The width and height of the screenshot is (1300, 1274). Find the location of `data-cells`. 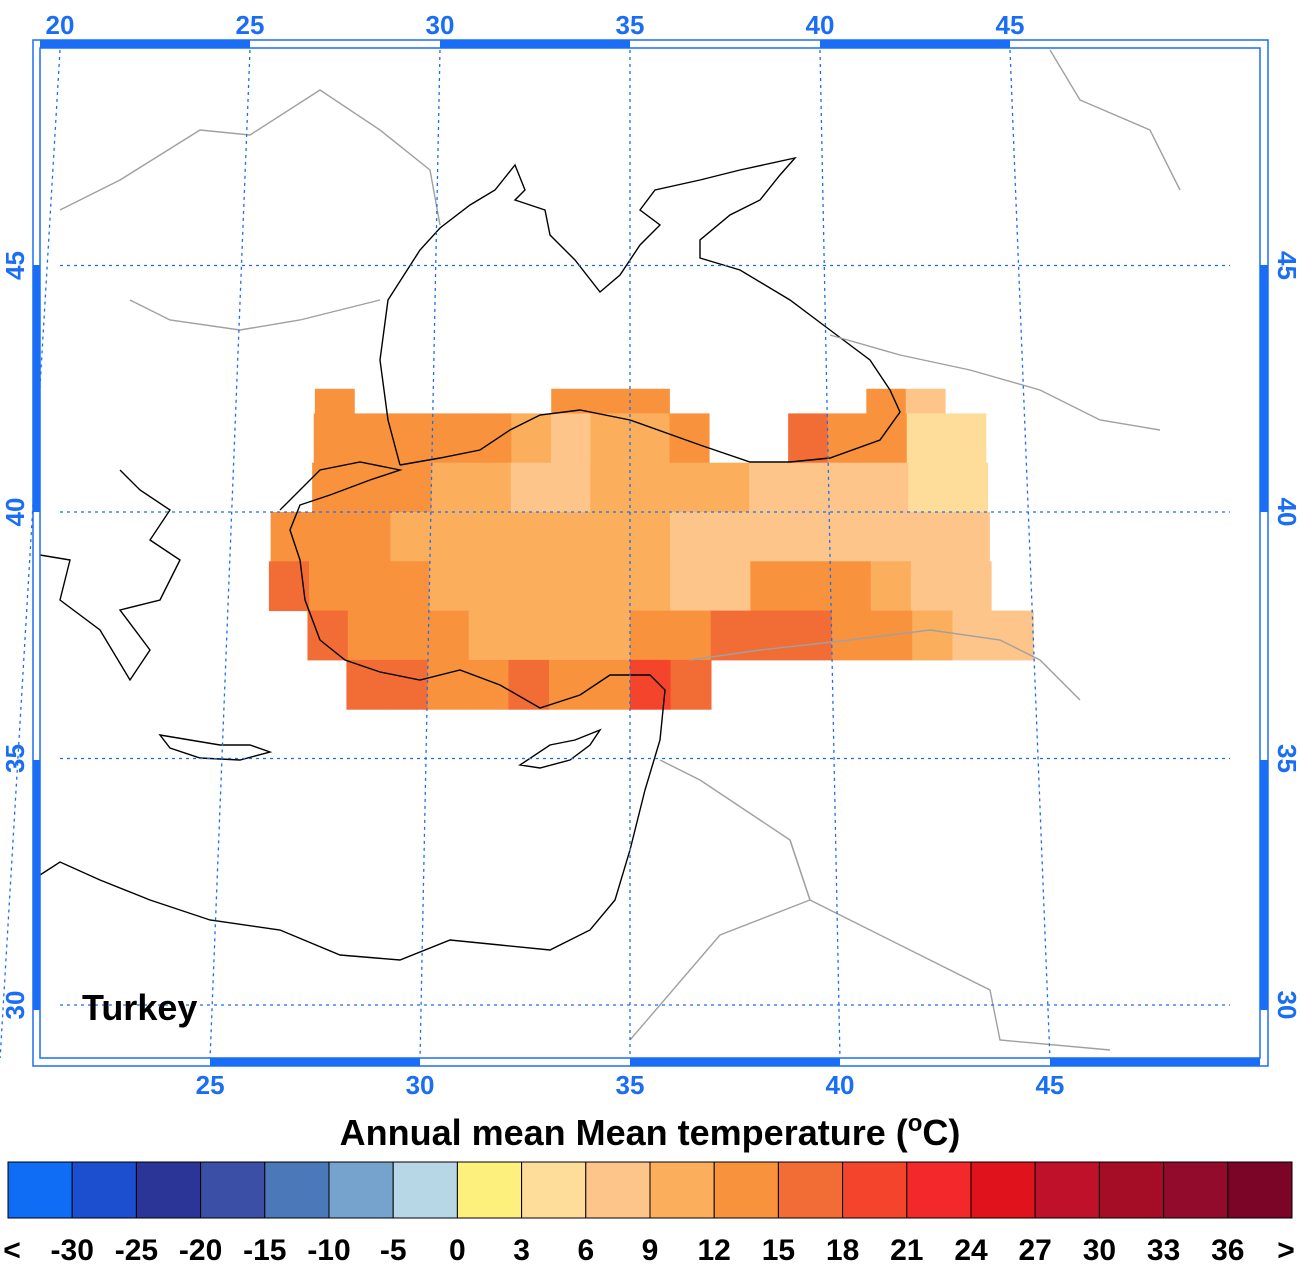

data-cells is located at coordinates (651, 549).